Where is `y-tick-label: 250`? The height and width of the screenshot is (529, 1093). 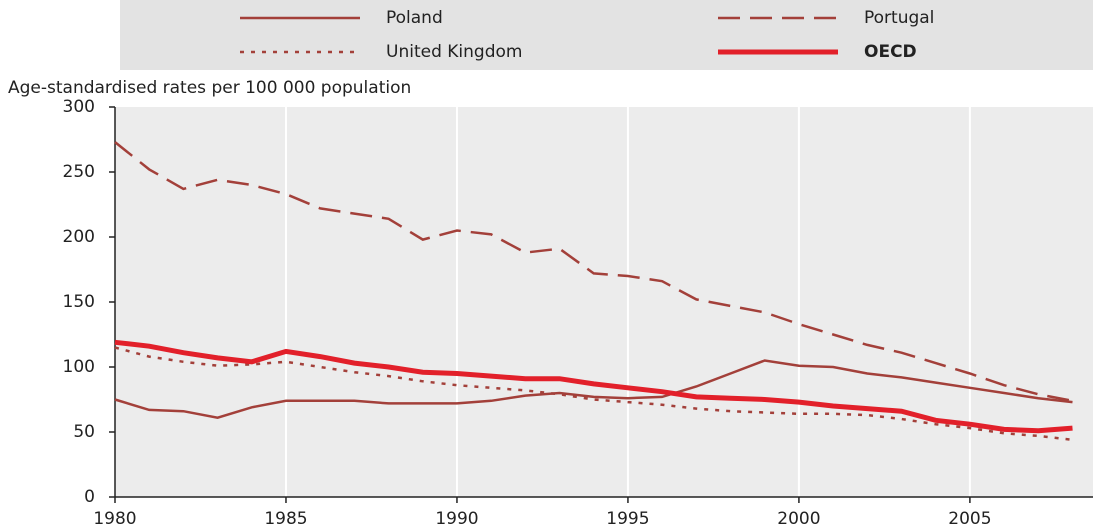 y-tick-label: 250 is located at coordinates (79, 172).